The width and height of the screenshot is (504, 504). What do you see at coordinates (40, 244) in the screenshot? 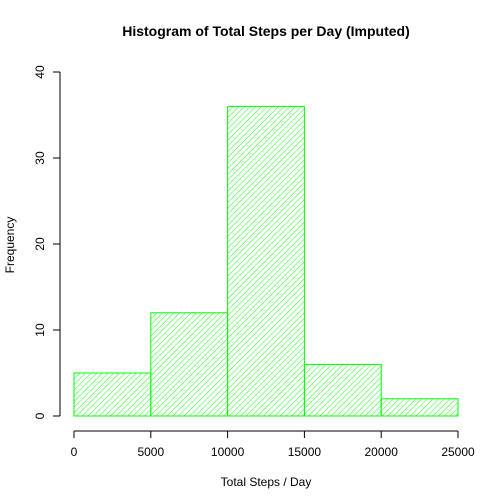
I see `y-tick-label-2: 20` at bounding box center [40, 244].